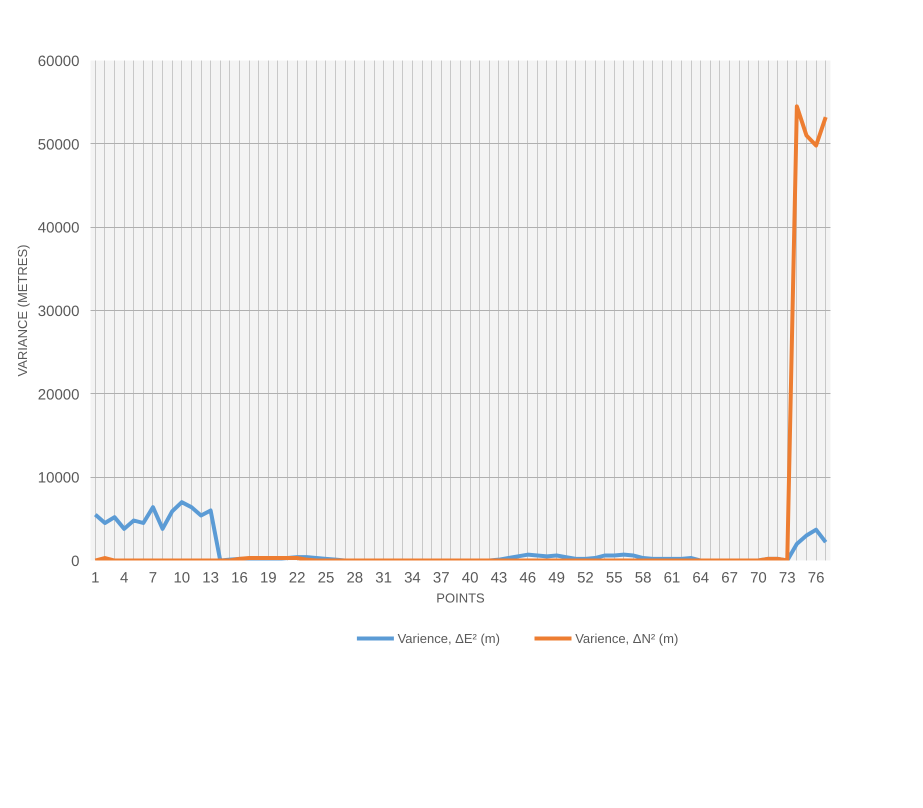  I want to click on legend-label: Varience, ΔN² (m), so click(626, 638).